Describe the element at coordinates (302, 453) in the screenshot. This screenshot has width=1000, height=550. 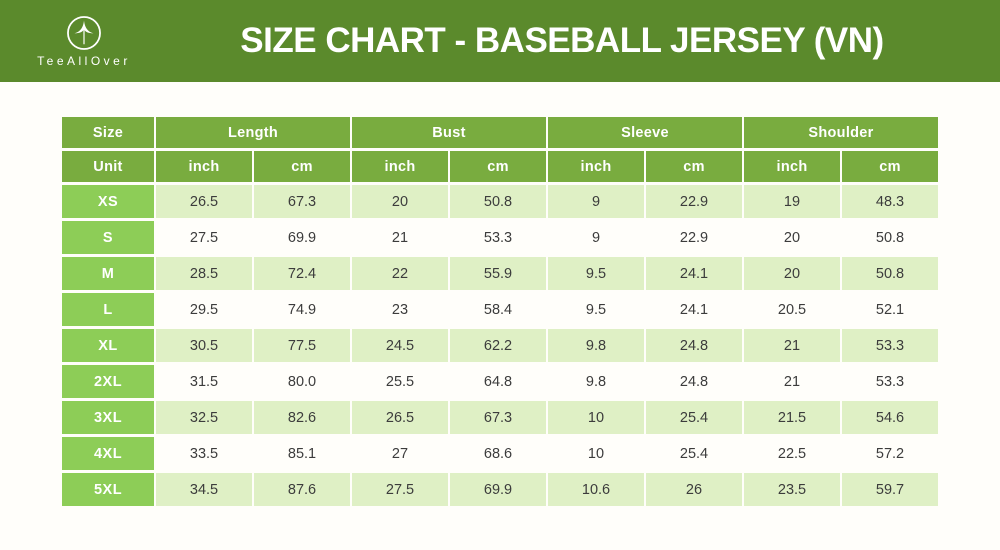
I see `data-cell: 85.1` at that location.